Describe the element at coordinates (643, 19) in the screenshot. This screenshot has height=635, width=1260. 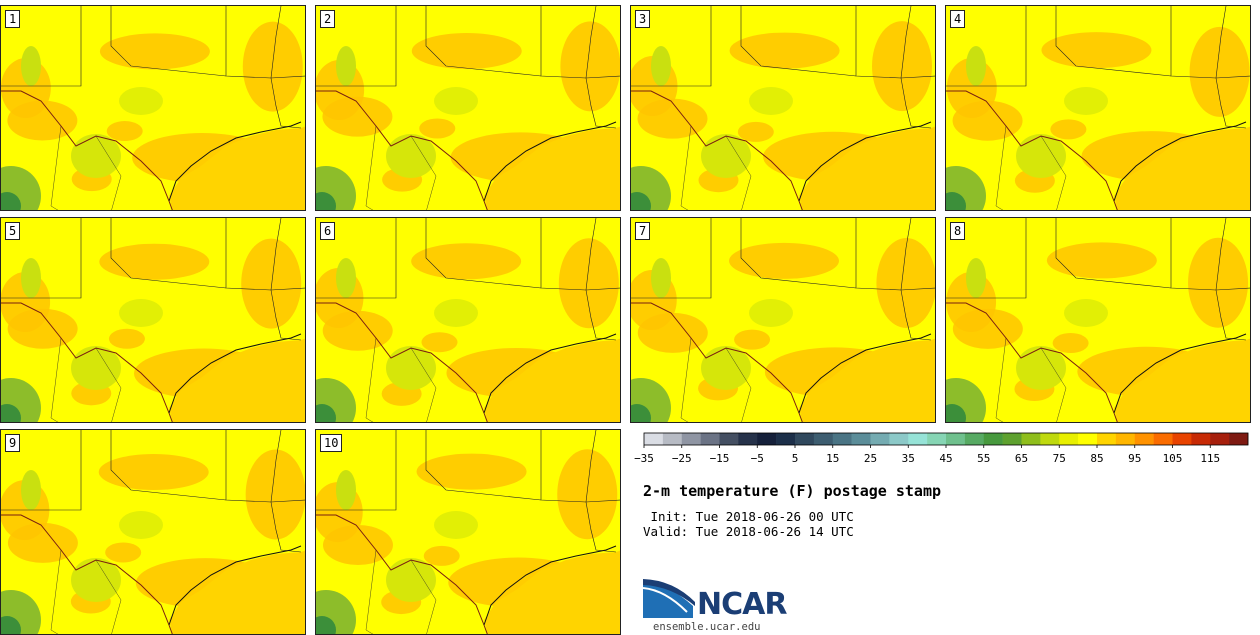
I see `member-number: 3` at that location.